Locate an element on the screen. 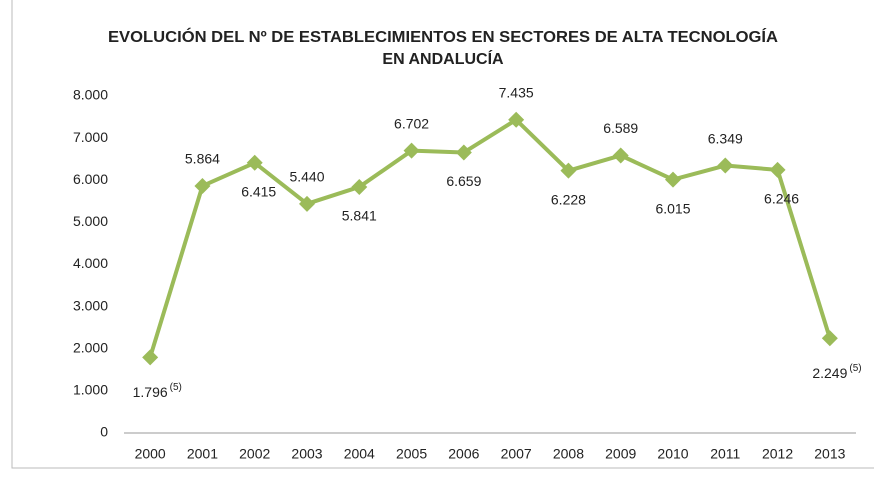 The height and width of the screenshot is (480, 874). x-tick-label: 2009 is located at coordinates (620, 454).